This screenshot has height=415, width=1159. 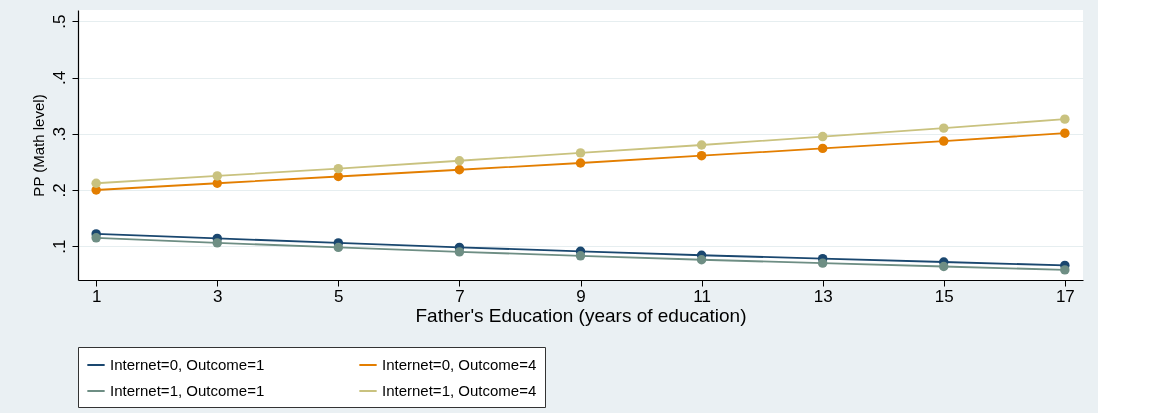 I want to click on x-tick-label: 7, so click(x=460, y=296).